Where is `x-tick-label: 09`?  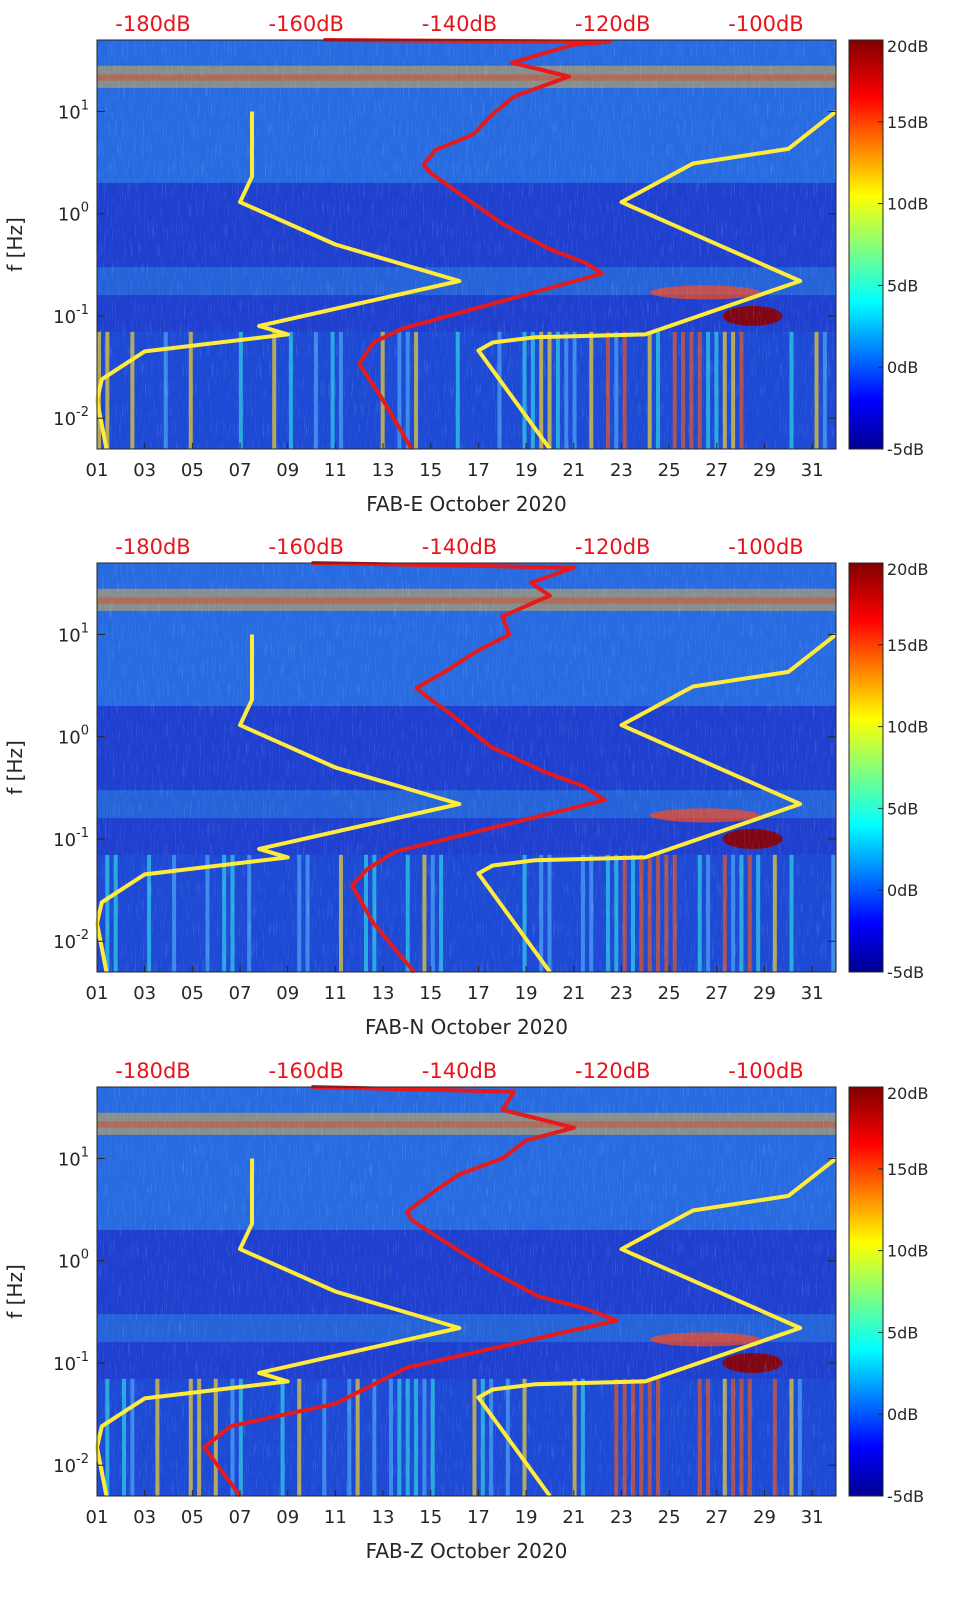 x-tick-label: 09 is located at coordinates (287, 470).